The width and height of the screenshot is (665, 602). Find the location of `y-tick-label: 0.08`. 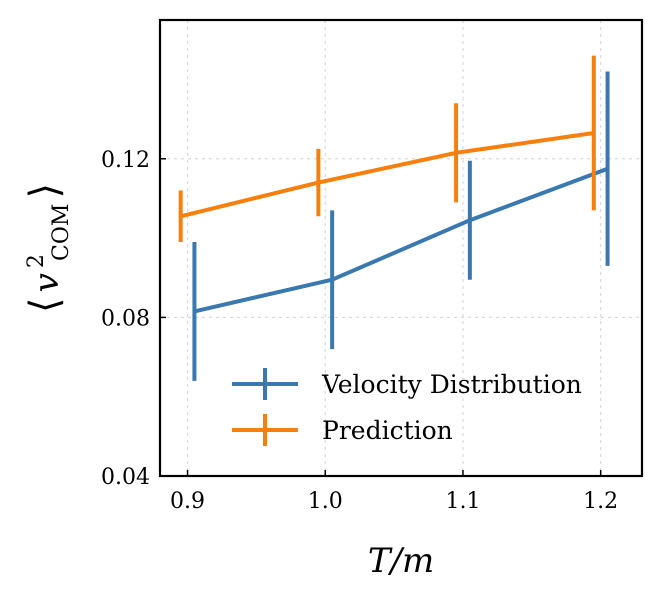

y-tick-label: 0.08 is located at coordinates (125, 318).